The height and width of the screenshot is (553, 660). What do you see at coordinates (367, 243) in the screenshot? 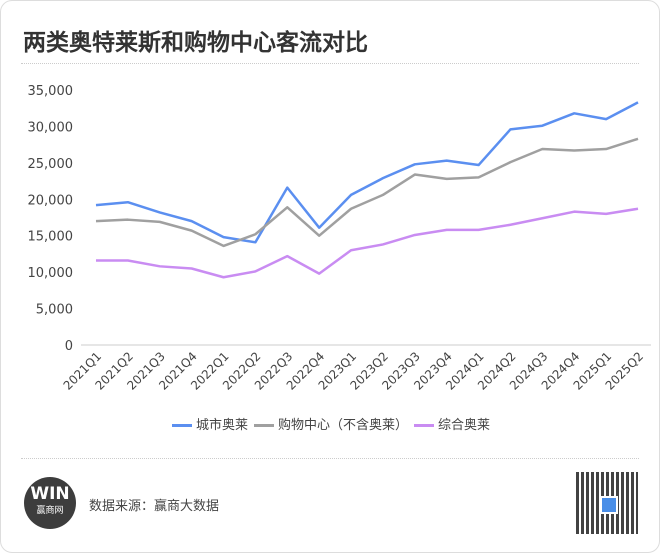
I see `series-line` at bounding box center [367, 243].